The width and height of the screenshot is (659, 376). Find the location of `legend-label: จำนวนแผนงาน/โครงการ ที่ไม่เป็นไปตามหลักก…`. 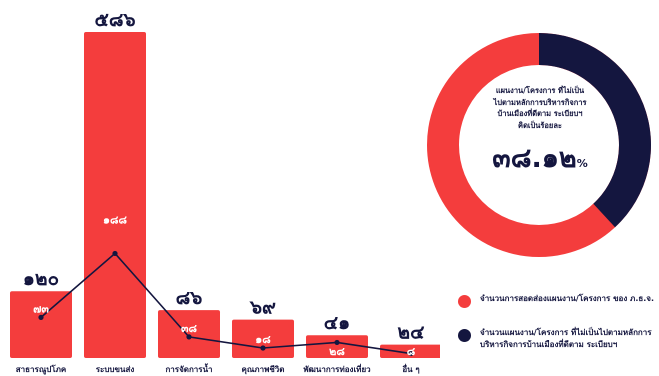

legend-label: จำนวนแผนงาน/โครงการ ที่ไม่เป็นไปตามหลักก… is located at coordinates (566, 338).